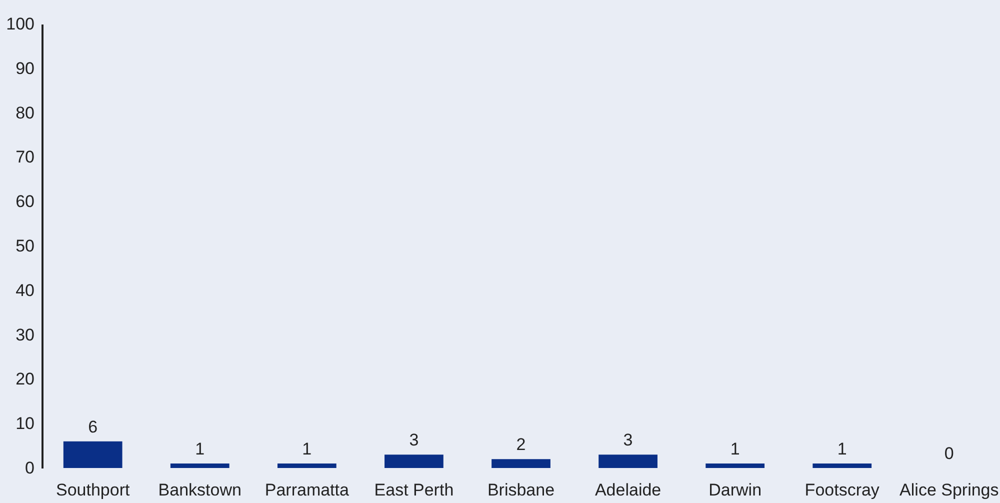 The height and width of the screenshot is (503, 1000). What do you see at coordinates (25, 379) in the screenshot?
I see `y-tick-label: 20` at bounding box center [25, 379].